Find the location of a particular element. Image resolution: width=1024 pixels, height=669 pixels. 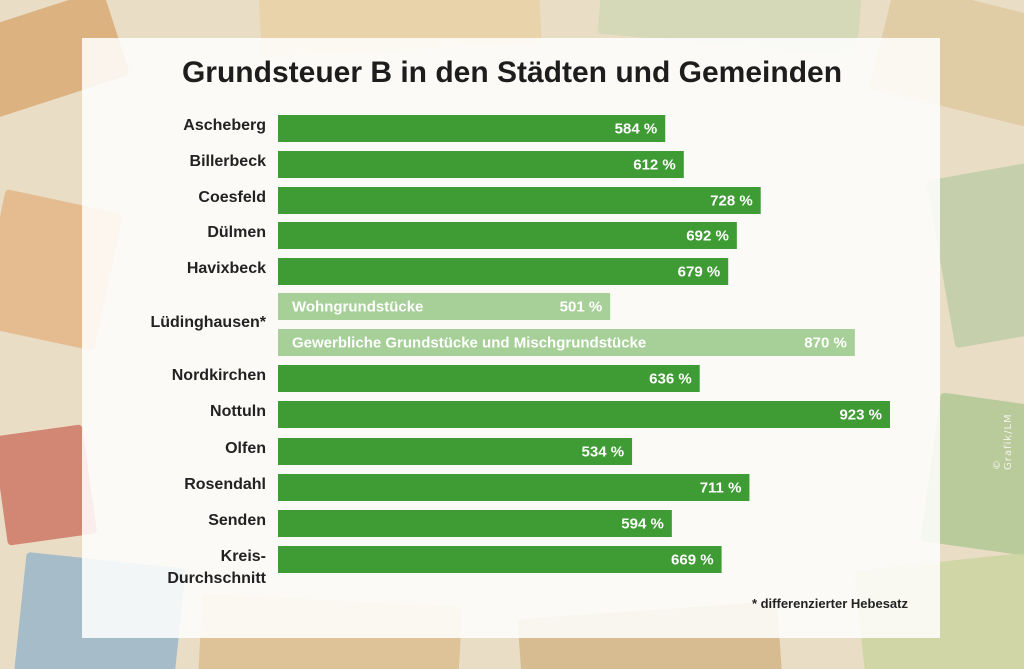

bar-value-label: 612 % is located at coordinates (654, 165).